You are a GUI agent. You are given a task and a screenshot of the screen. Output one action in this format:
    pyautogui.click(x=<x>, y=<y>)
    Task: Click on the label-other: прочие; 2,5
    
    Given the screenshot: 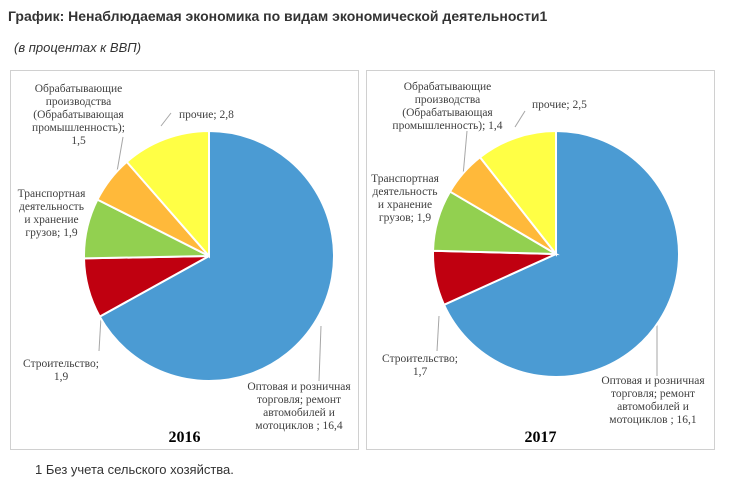 What is the action you would take?
    pyautogui.click(x=559, y=105)
    